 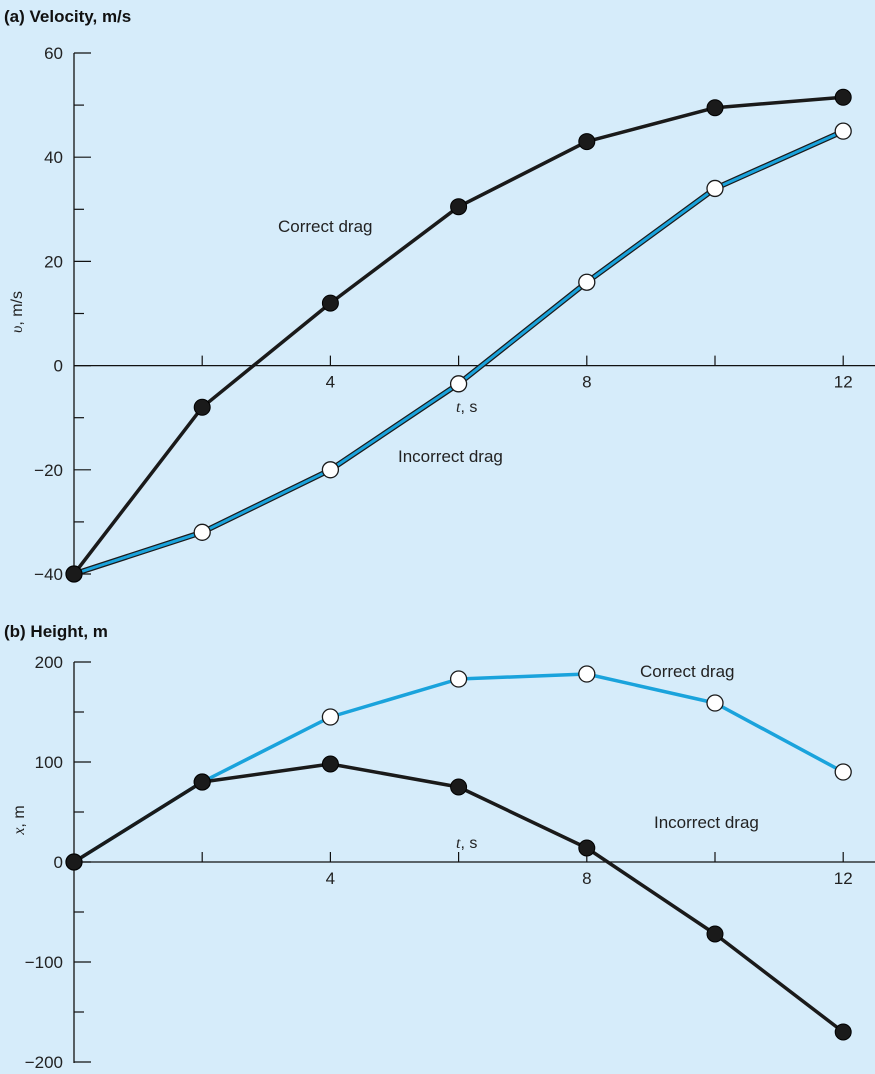 I want to click on y-tick-label: 200, so click(x=49, y=662).